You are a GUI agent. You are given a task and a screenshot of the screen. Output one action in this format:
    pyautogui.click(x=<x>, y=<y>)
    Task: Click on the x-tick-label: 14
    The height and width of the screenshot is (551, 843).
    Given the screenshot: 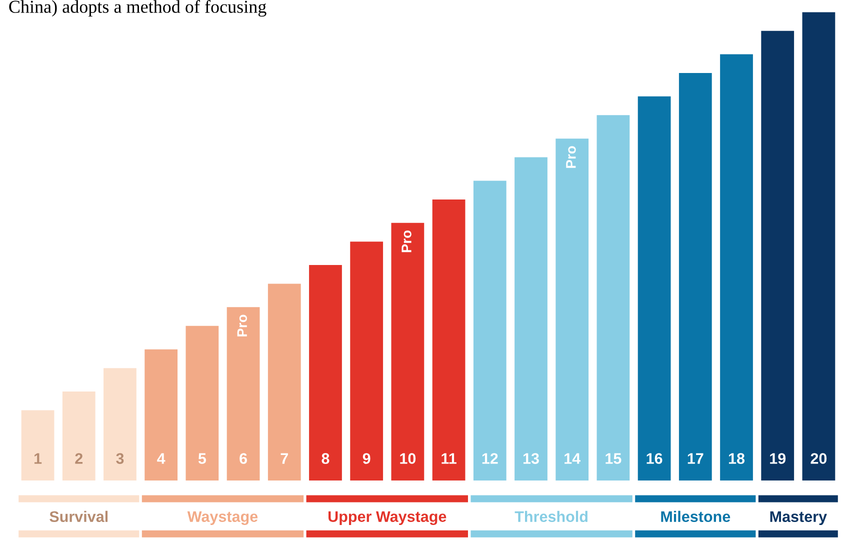 What is the action you would take?
    pyautogui.click(x=572, y=458)
    